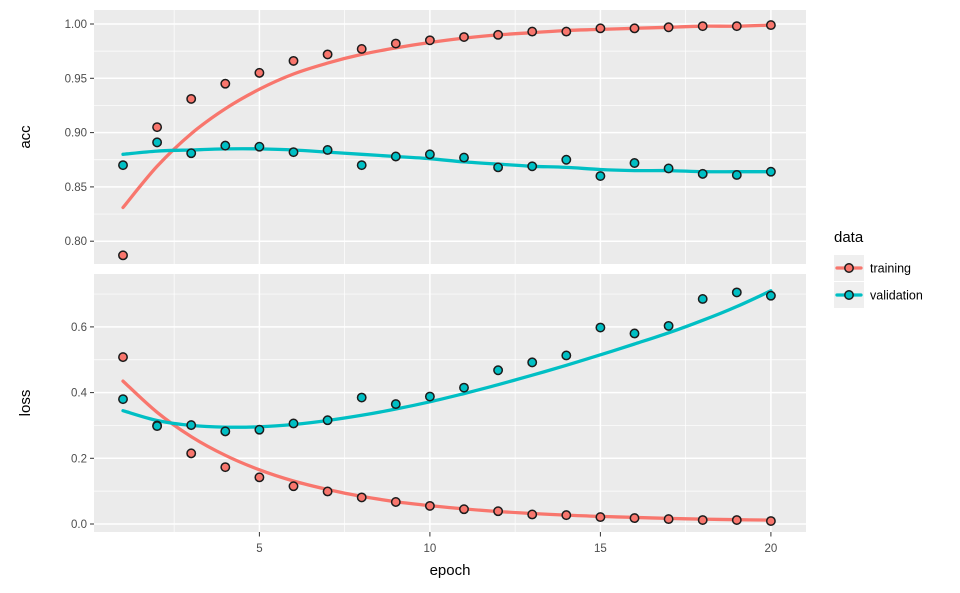 This screenshot has height=593, width=960. What do you see at coordinates (447, 159) in the screenshot?
I see `validation-points-acc` at bounding box center [447, 159].